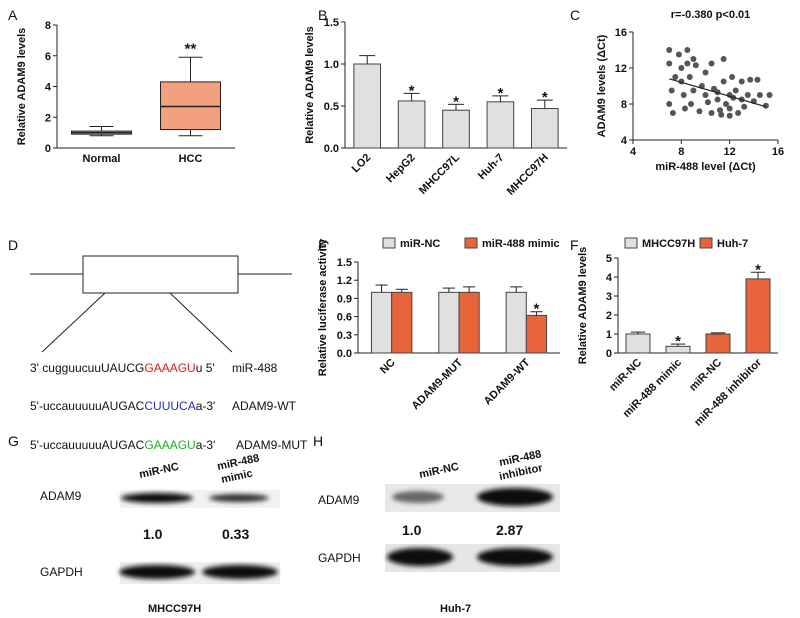 Image resolution: width=800 pixels, height=618 pixels. I want to click on seq-name: ADAM9-WT, so click(264, 406).